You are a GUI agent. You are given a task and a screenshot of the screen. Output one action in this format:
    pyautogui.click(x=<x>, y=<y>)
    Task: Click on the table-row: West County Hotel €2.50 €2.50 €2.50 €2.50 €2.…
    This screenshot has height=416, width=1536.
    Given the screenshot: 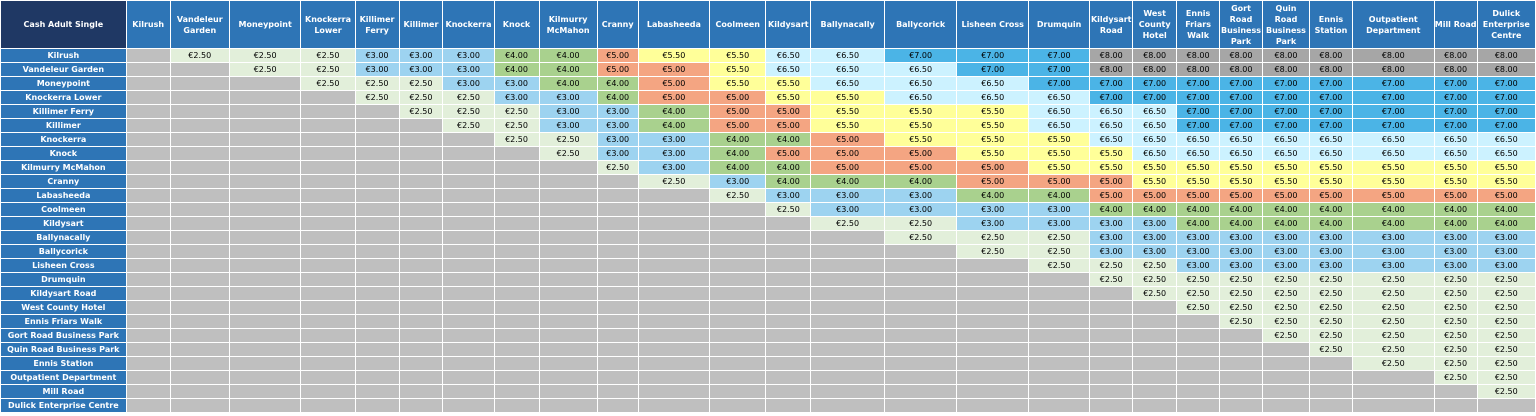 What is the action you would take?
    pyautogui.click(x=768, y=307)
    